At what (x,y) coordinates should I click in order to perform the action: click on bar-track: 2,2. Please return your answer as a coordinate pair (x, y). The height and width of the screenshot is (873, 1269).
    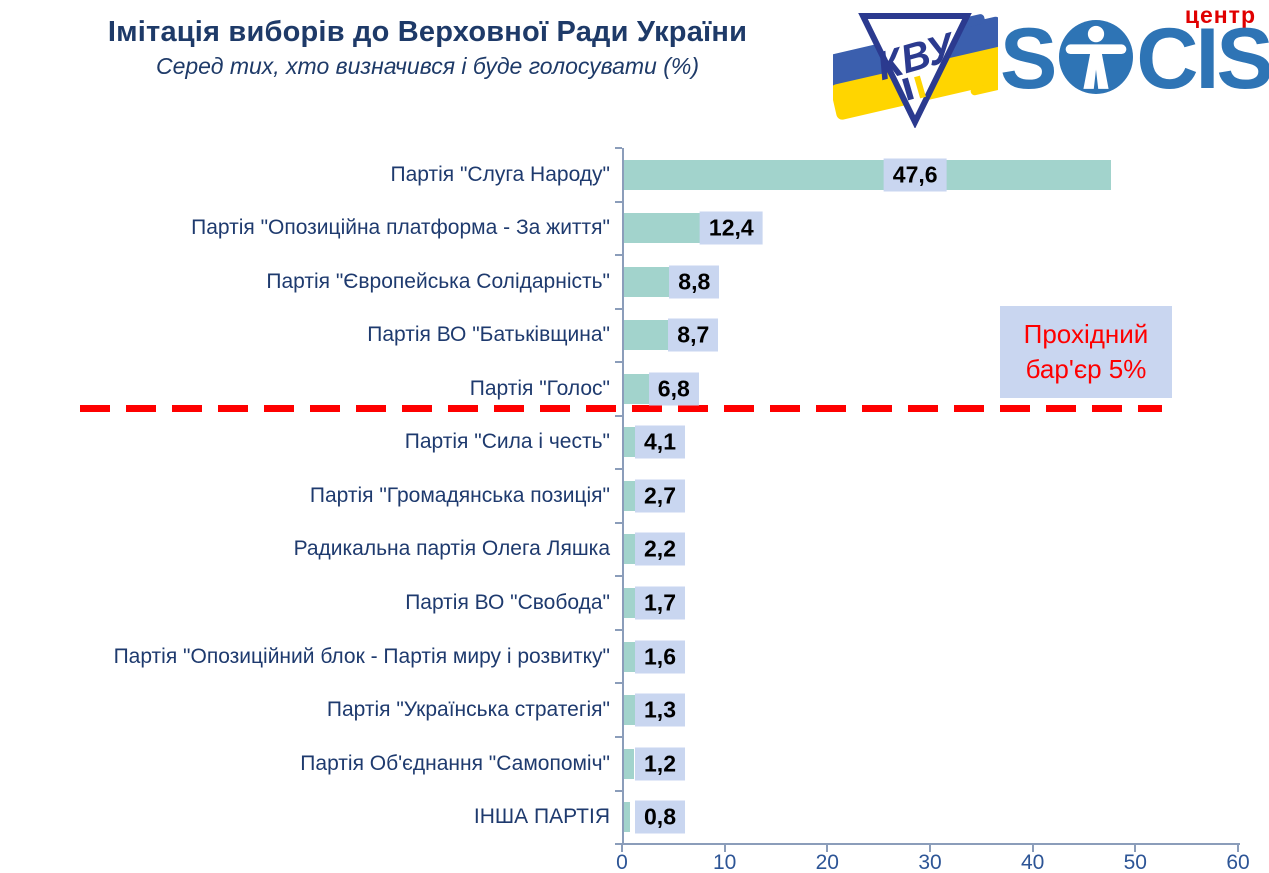
    Looking at the image, I should click on (930, 550).